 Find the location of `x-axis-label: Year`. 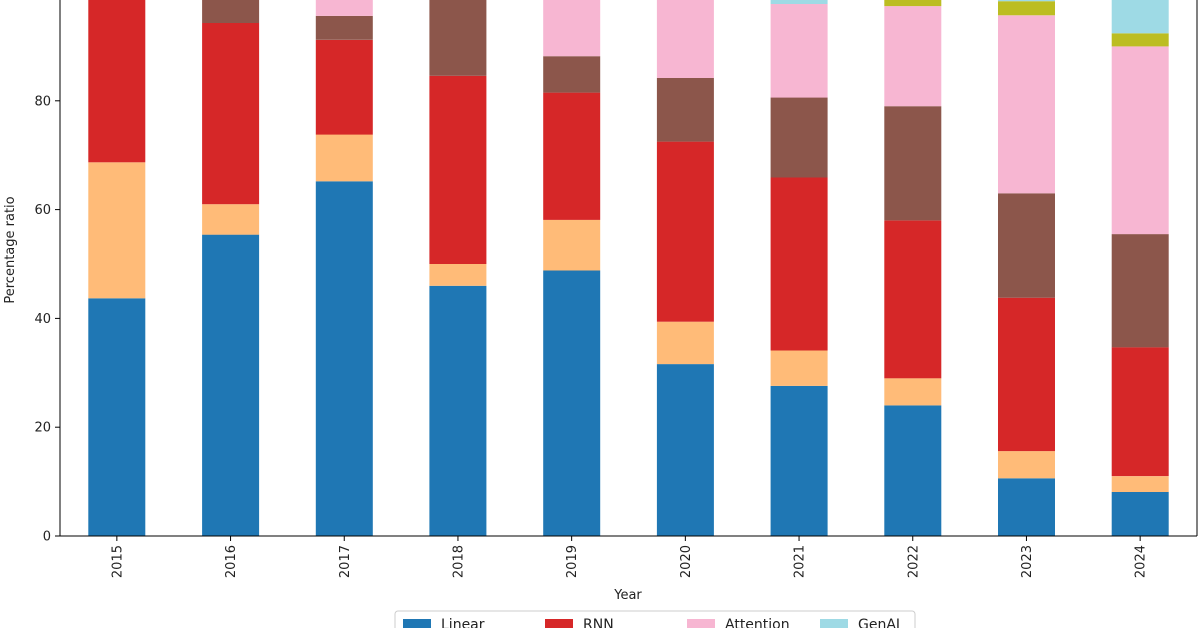

x-axis-label: Year is located at coordinates (627, 595).